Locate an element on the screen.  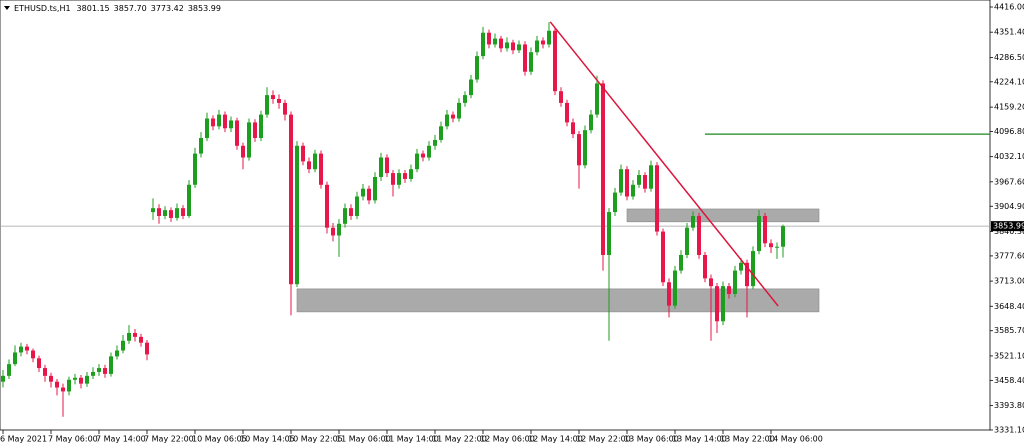
y-tick-label: 3648.40 is located at coordinates (1009, 306).